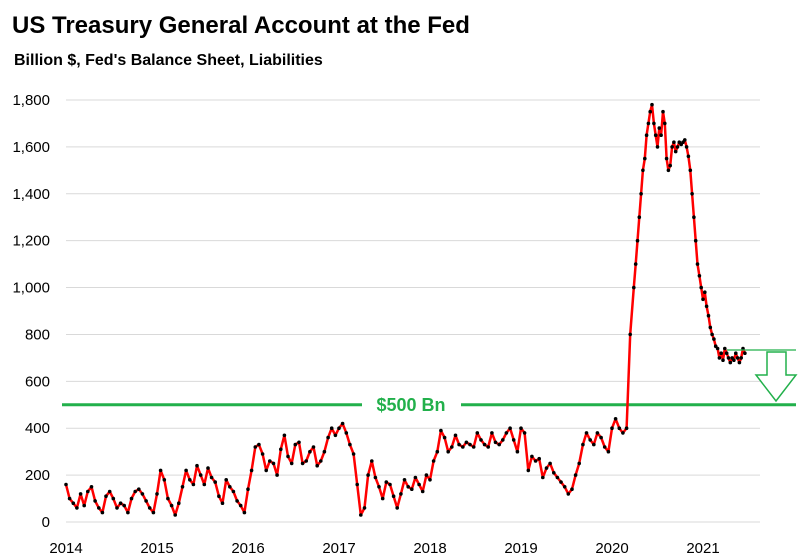 The image size is (798, 558). I want to click on x-tick-label: 2015, so click(156, 548).